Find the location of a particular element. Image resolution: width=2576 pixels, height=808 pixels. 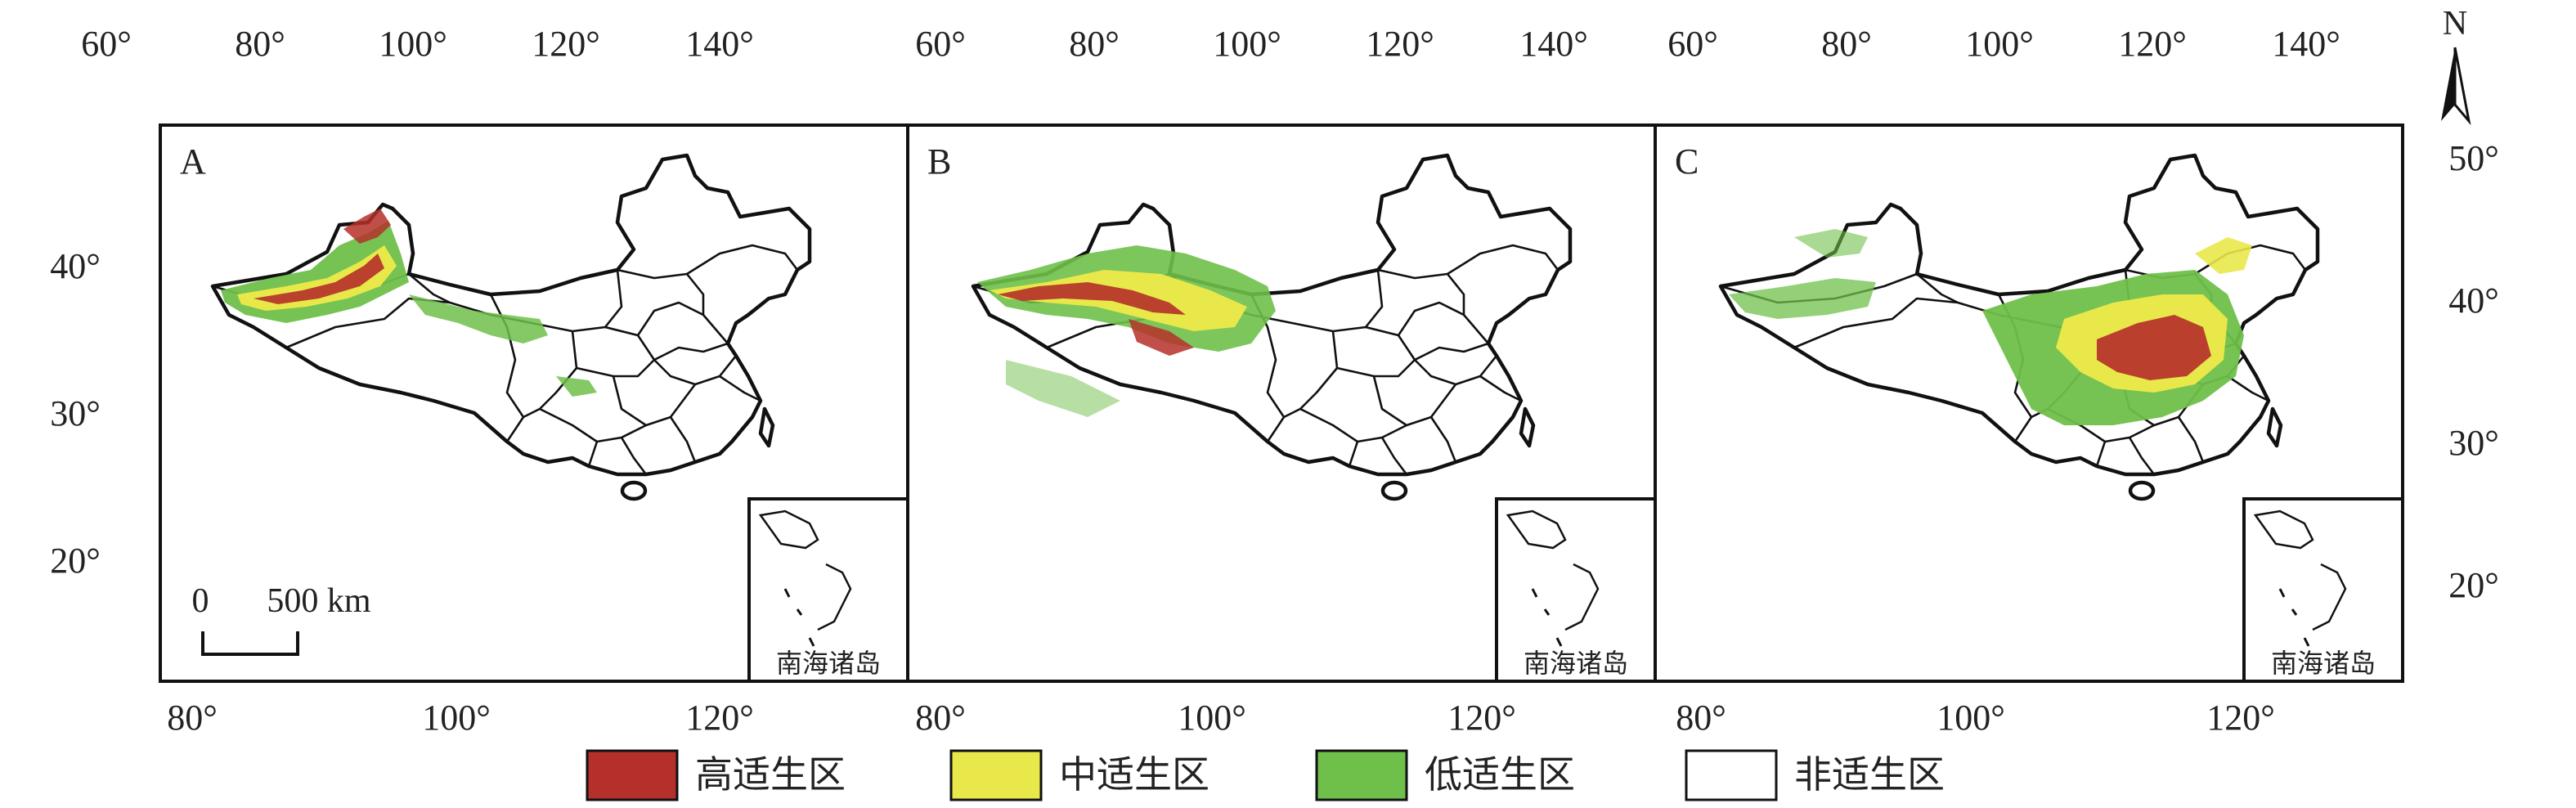

tick-bottom-a-80: 80° is located at coordinates (192, 718).